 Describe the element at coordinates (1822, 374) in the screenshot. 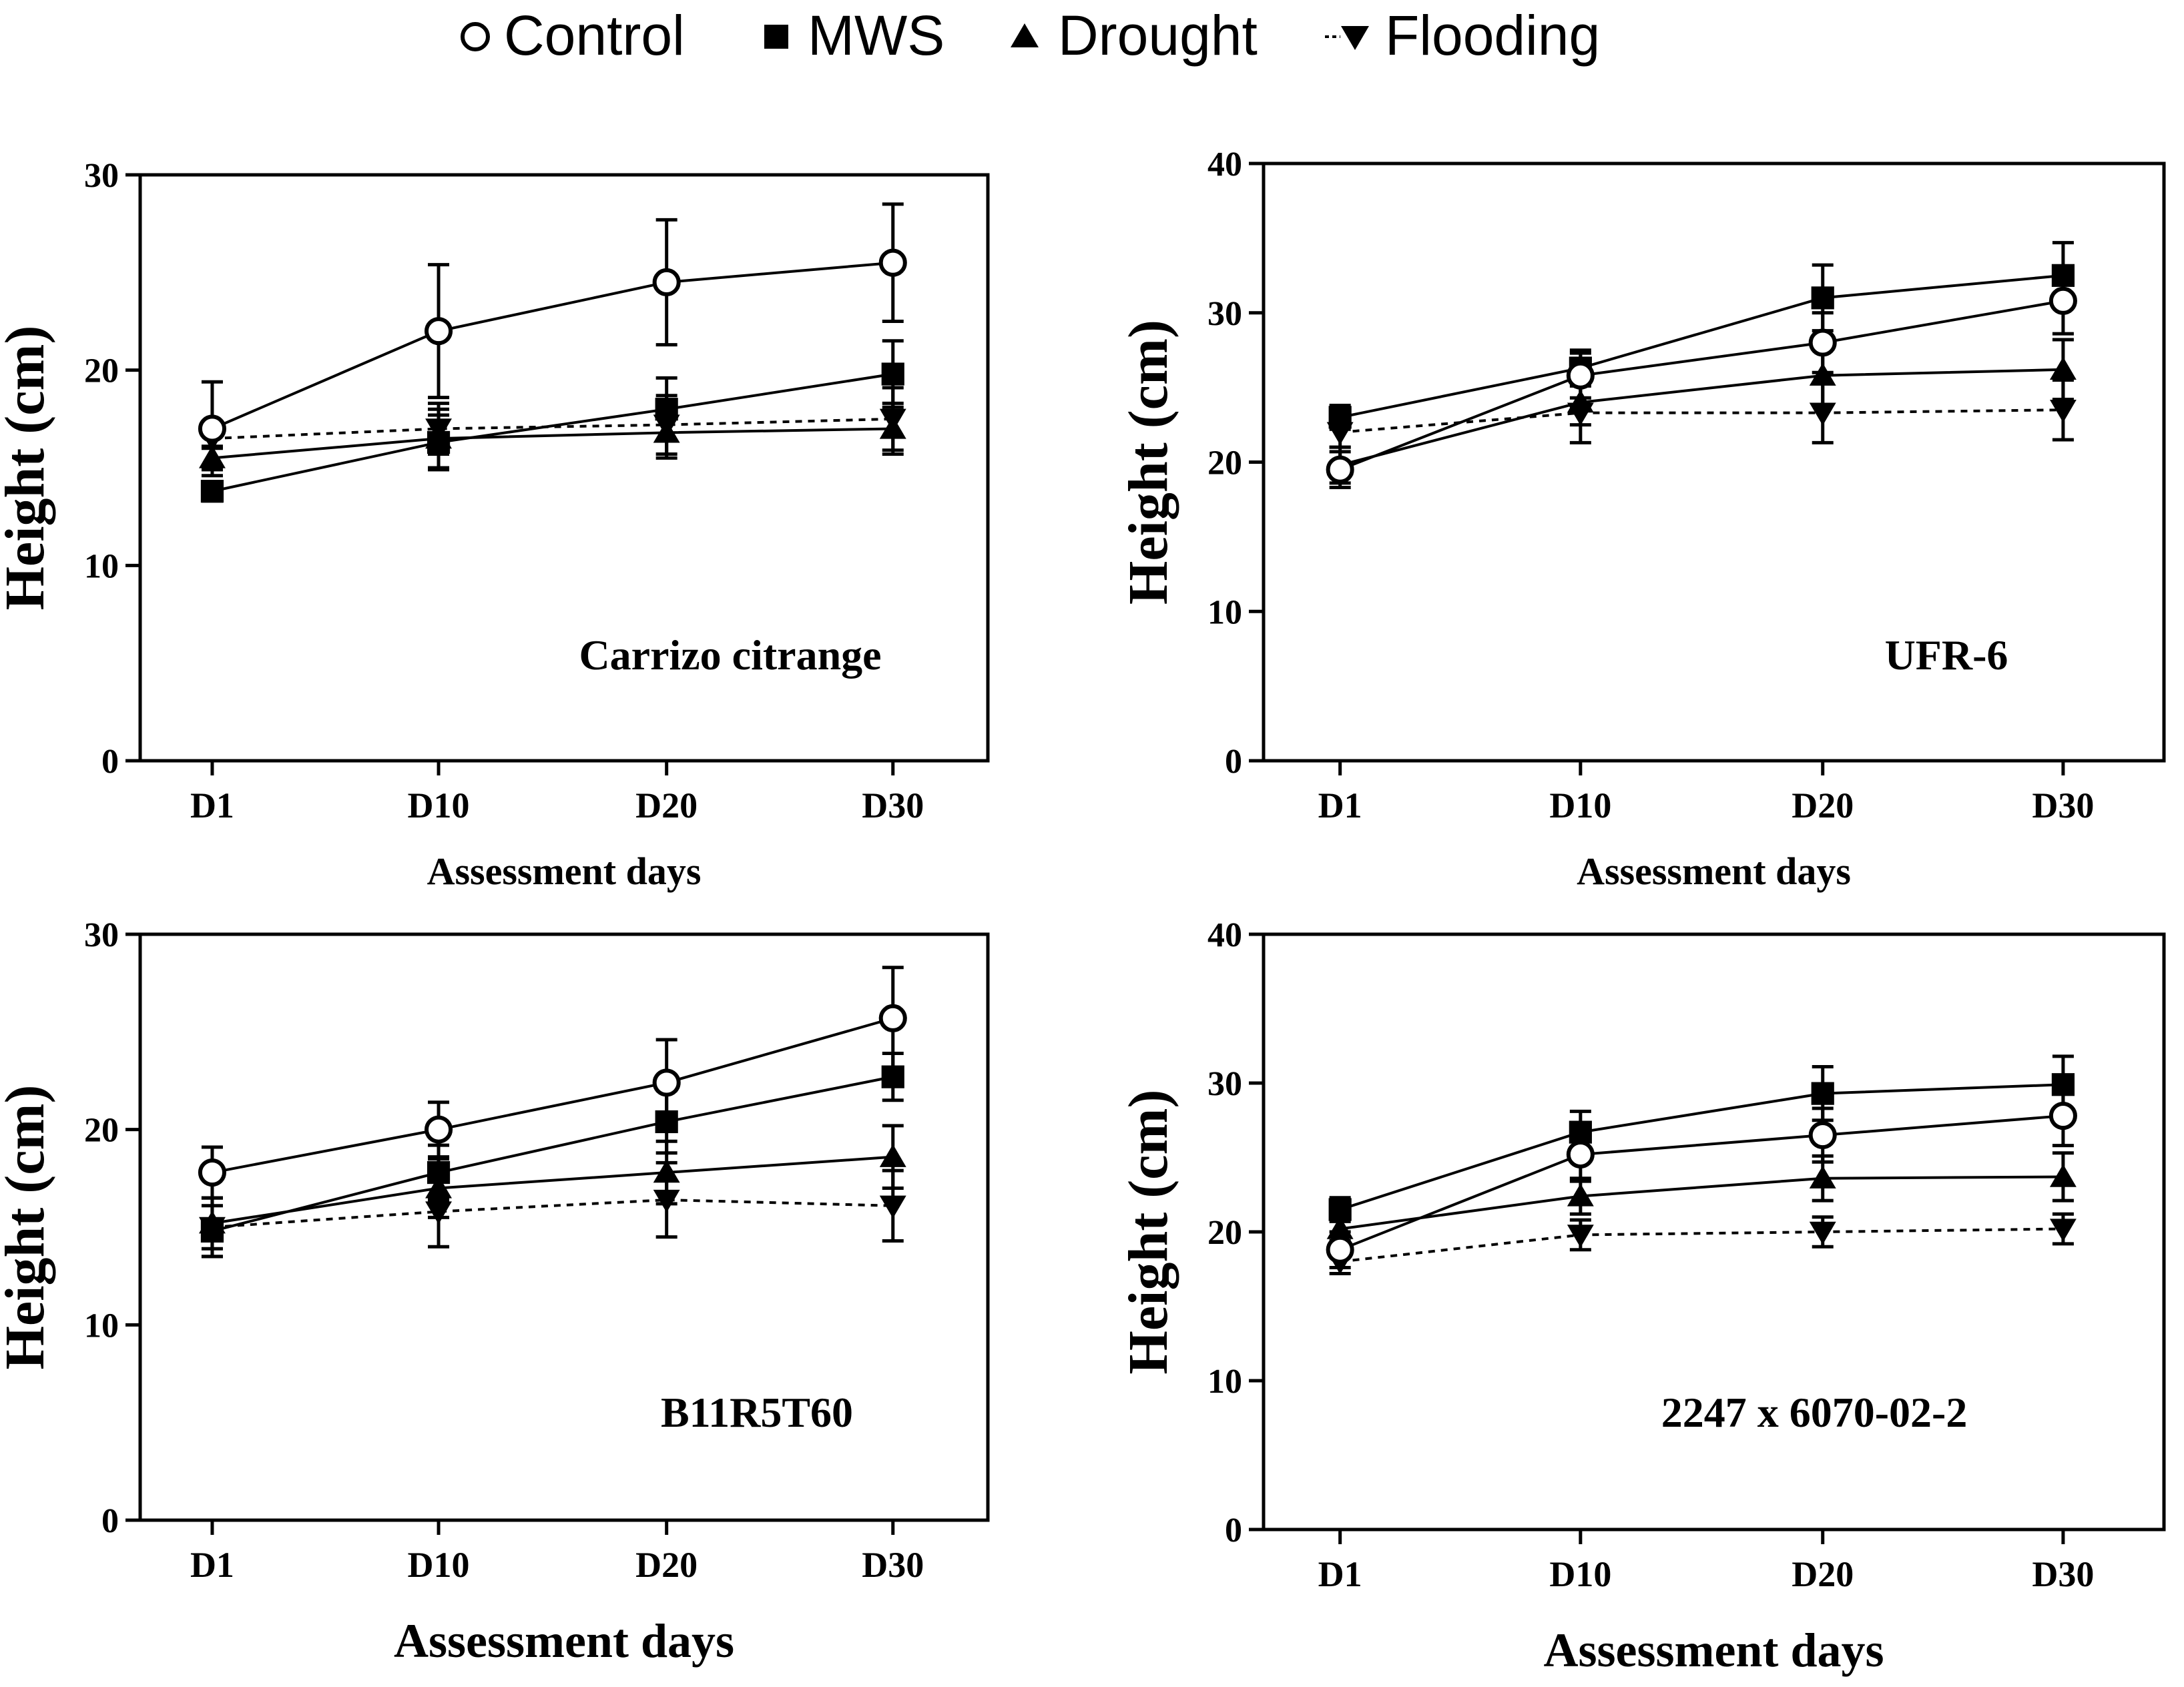

I see `panel-ufr-6-point-drought-d20` at that location.